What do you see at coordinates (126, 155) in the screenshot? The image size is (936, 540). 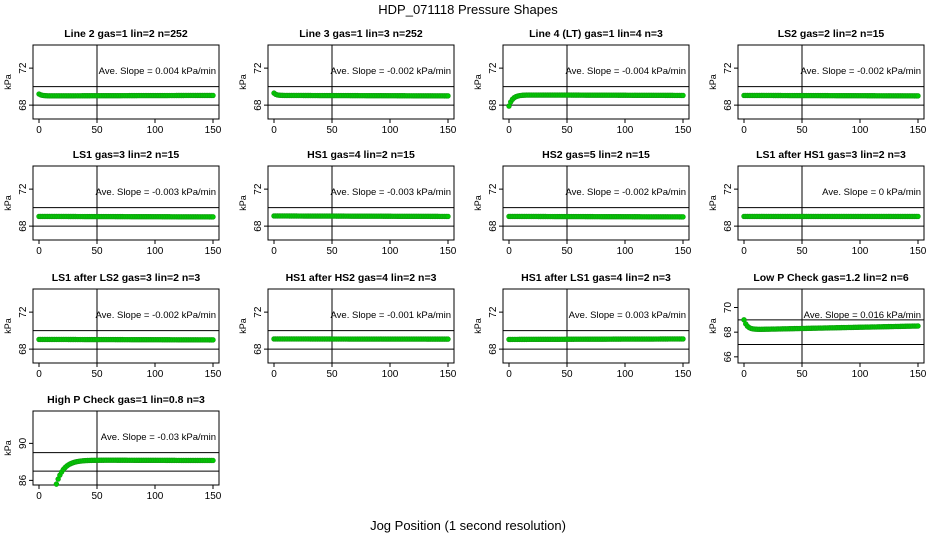 I see `panel-title: LS1 gas=3 lin=2 n=15` at bounding box center [126, 155].